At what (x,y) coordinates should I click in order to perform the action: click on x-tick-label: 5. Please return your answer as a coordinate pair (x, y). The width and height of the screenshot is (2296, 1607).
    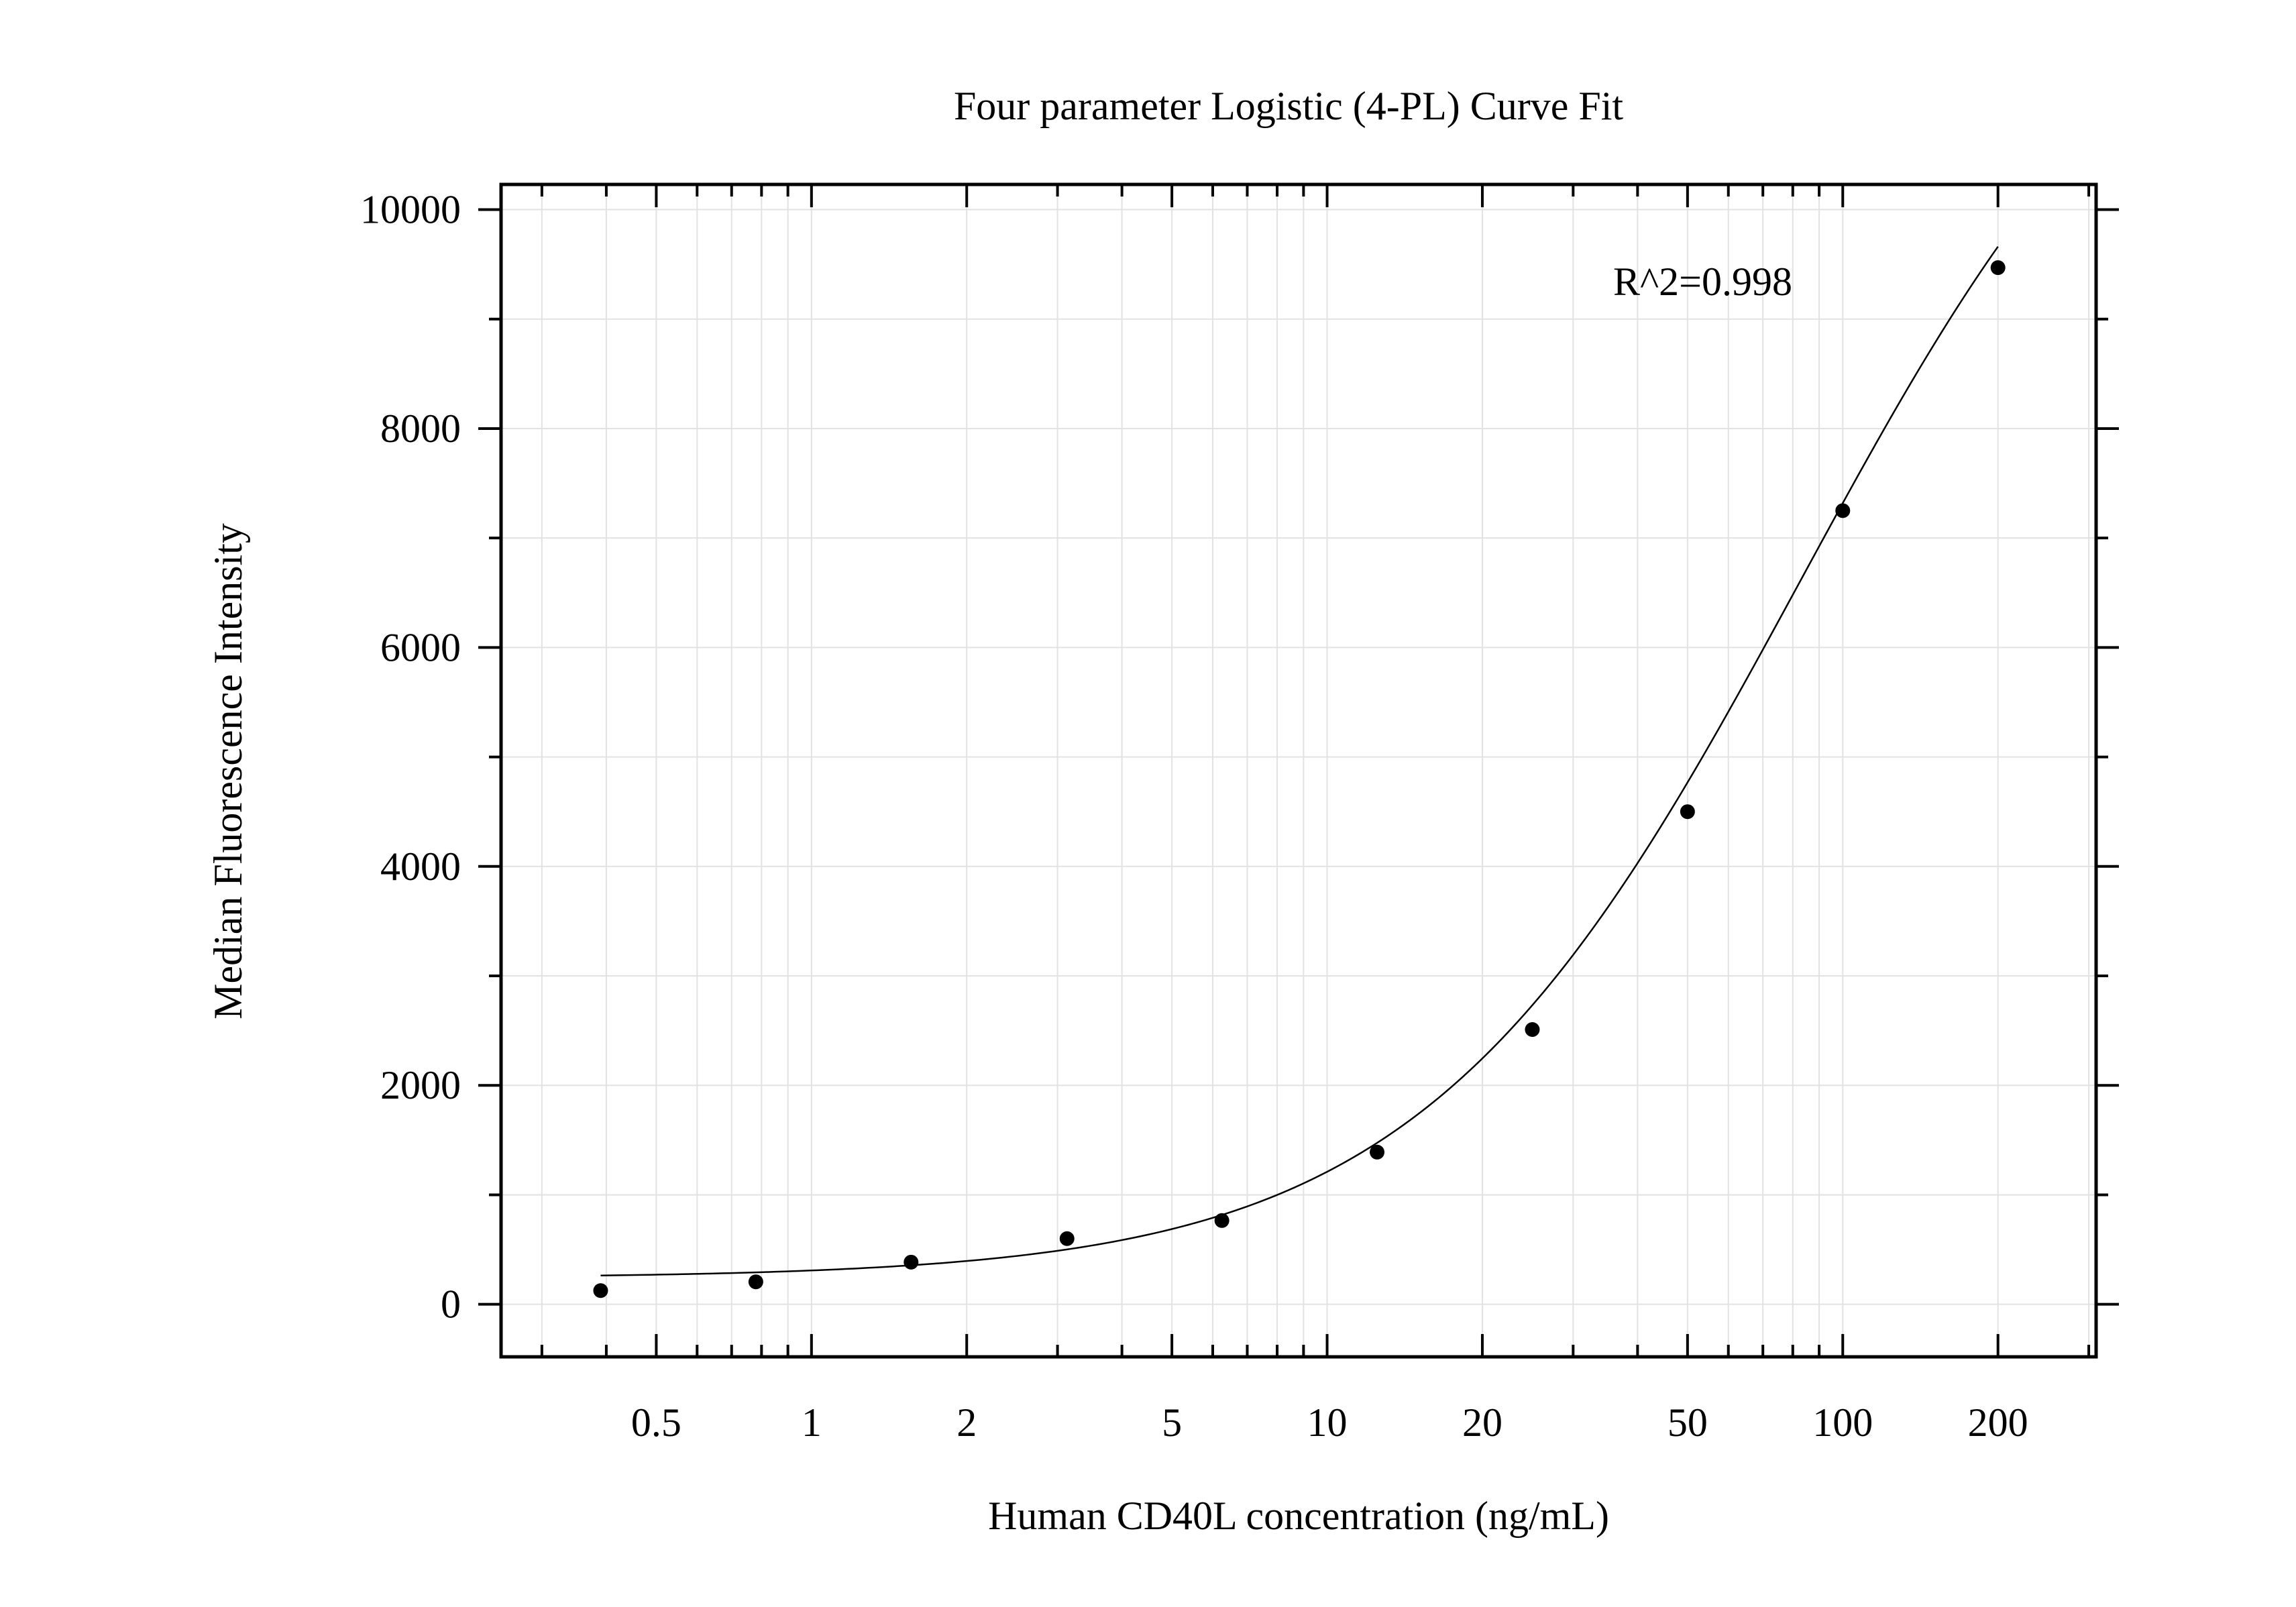
    Looking at the image, I should click on (1172, 1422).